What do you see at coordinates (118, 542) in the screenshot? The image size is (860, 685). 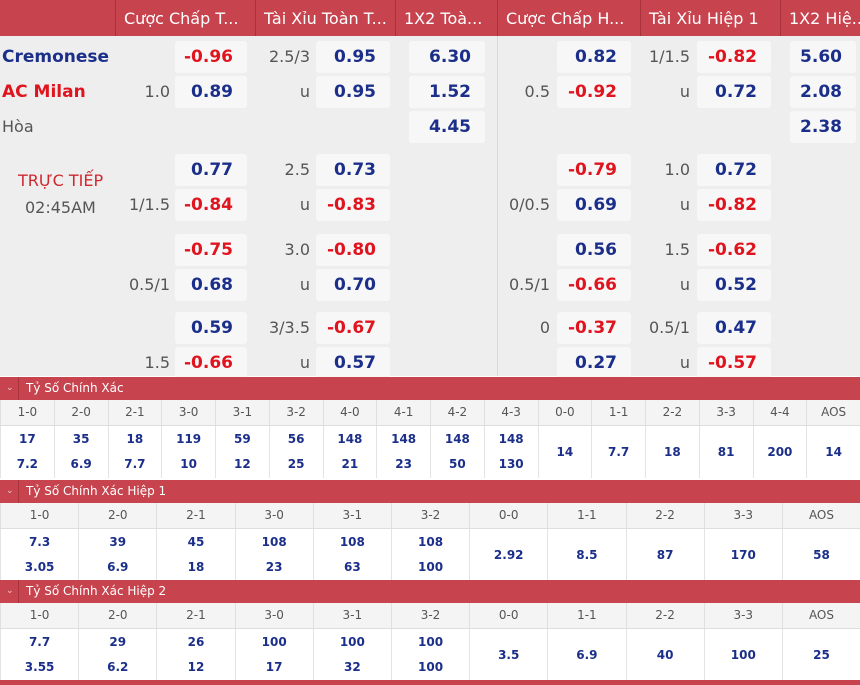 I see `score-odds: 39` at bounding box center [118, 542].